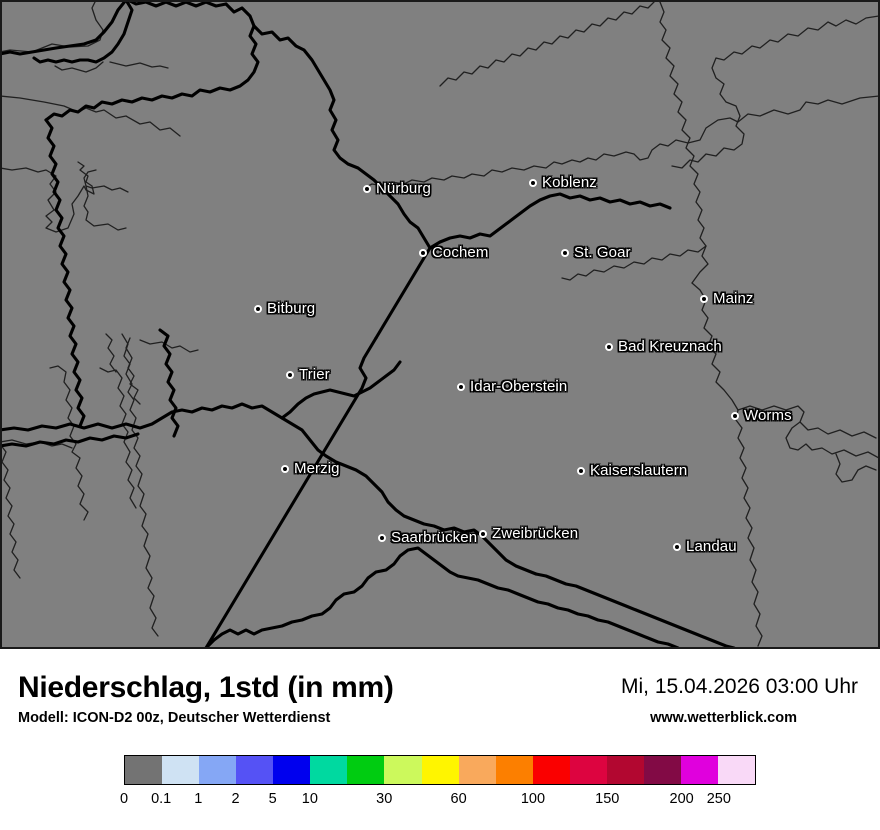 The image size is (880, 830). I want to click on city-label: Trier, so click(314, 374).